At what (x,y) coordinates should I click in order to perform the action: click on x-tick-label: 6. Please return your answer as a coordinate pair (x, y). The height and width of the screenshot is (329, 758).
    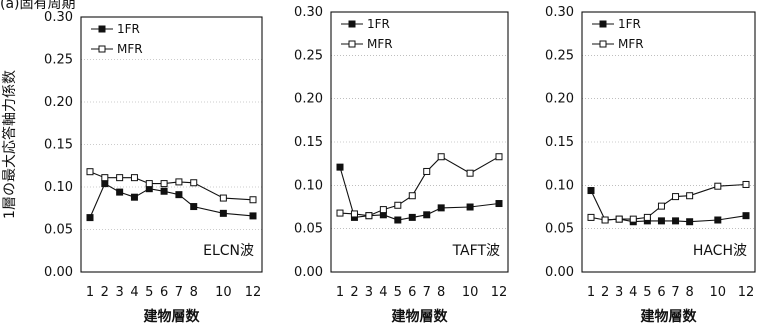
    Looking at the image, I should click on (661, 292).